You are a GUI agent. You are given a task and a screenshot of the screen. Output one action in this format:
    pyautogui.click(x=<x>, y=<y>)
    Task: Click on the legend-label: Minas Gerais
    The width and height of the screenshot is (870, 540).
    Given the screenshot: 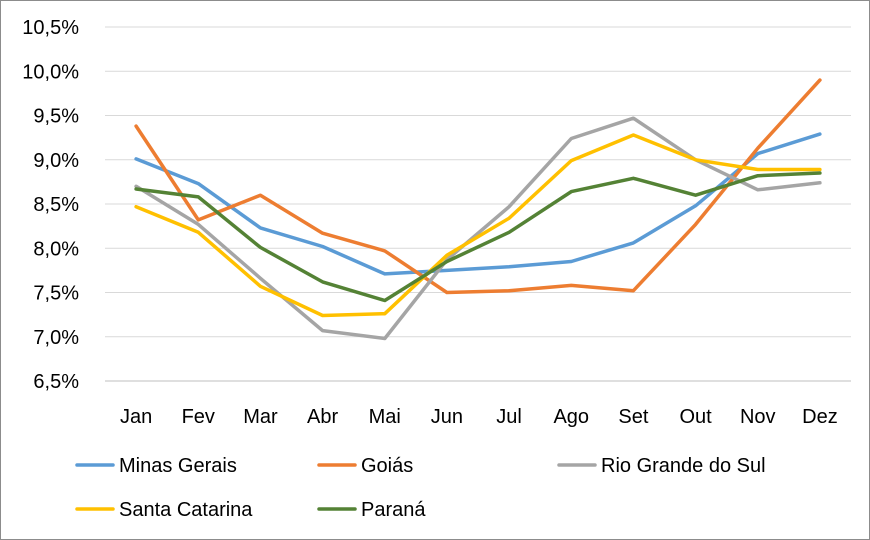 What is the action you would take?
    pyautogui.click(x=178, y=466)
    